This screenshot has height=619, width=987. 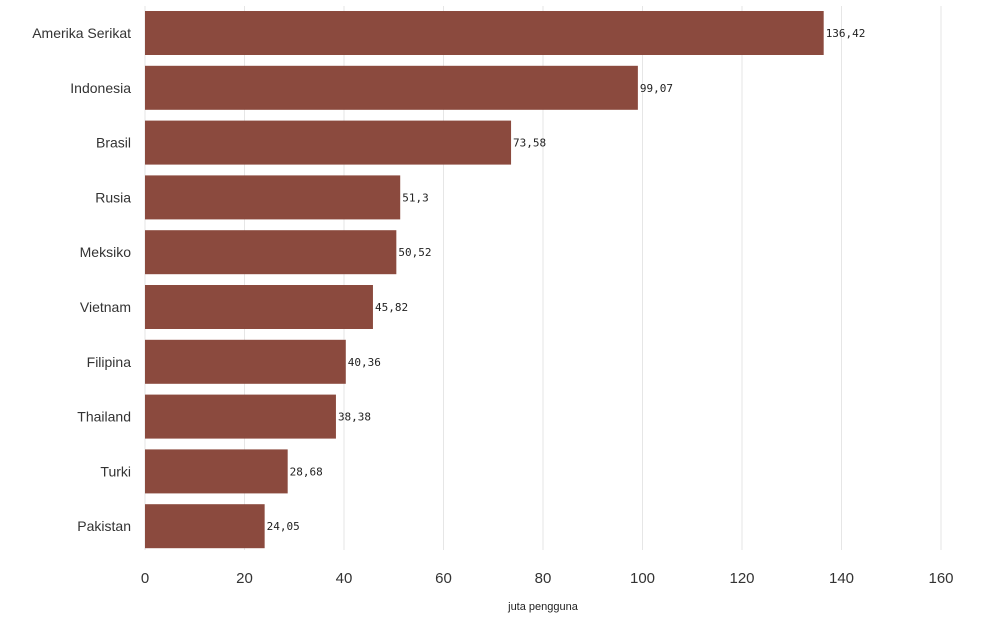 I want to click on x-axis-title: juta pengguna, so click(x=543, y=607).